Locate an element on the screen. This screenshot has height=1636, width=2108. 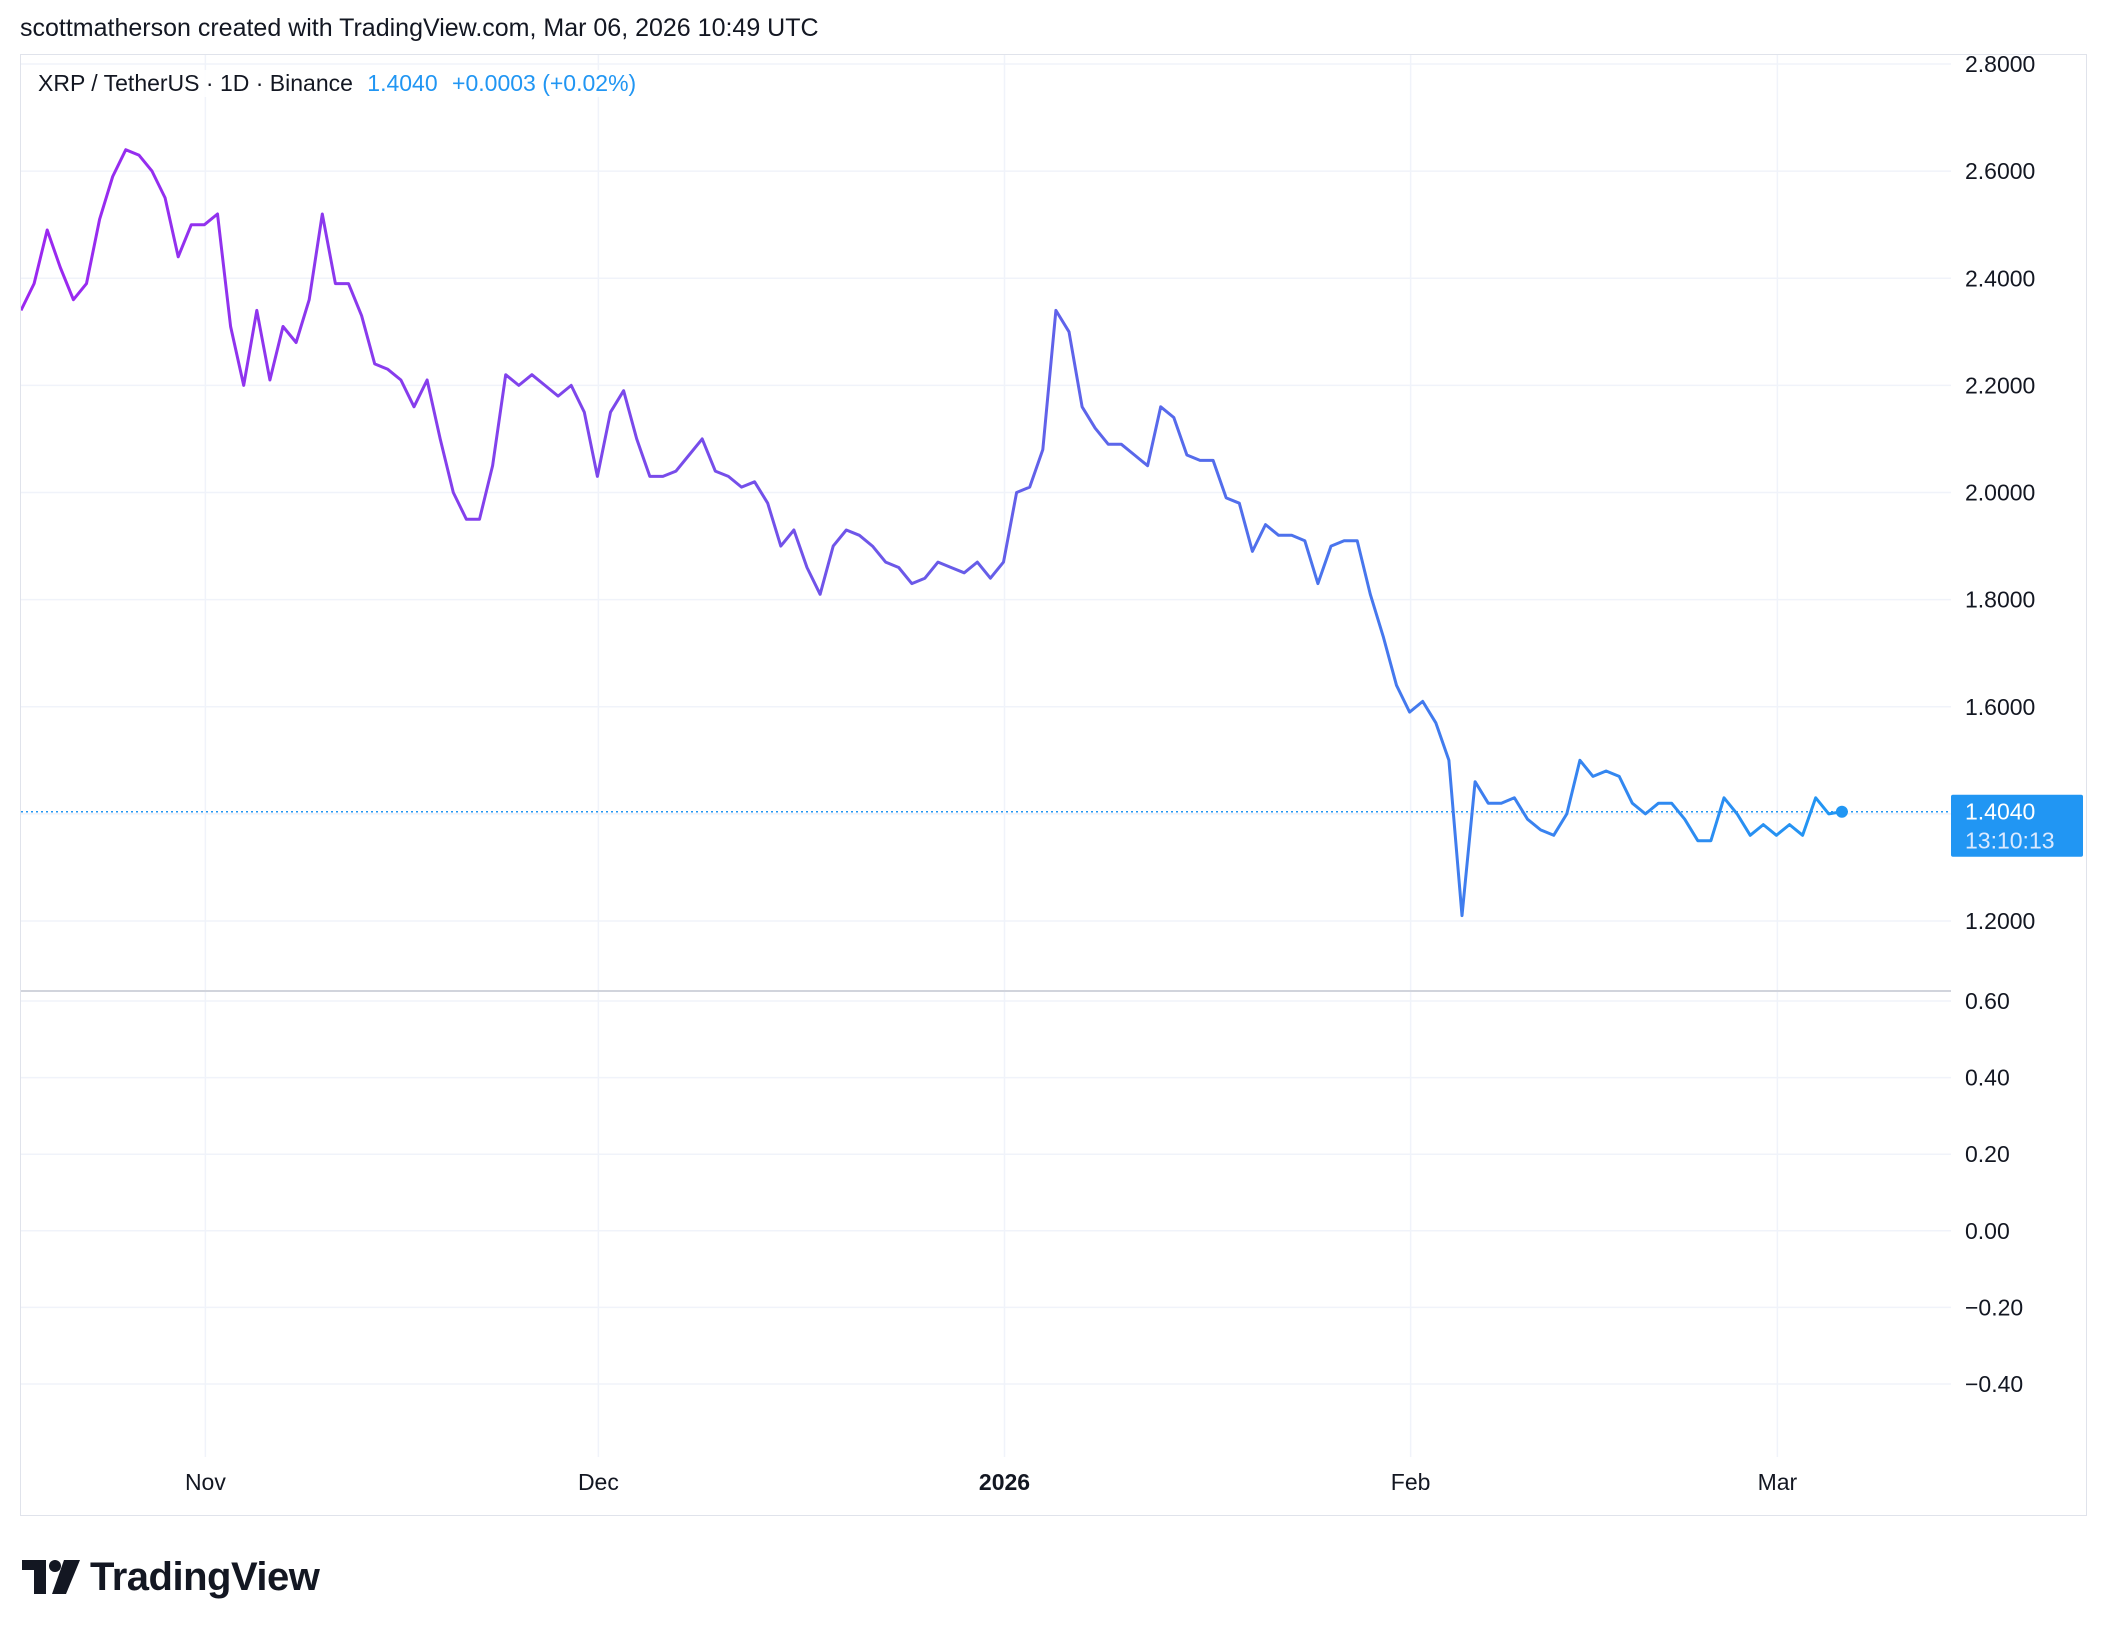
price-tick-label: 1.6000 is located at coordinates (2000, 707).